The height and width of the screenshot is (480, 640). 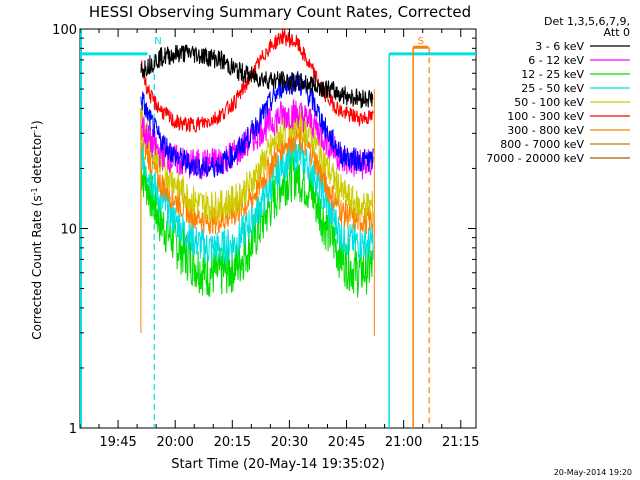 I want to click on legend-label: 100 - 300 keV, so click(x=545, y=116).